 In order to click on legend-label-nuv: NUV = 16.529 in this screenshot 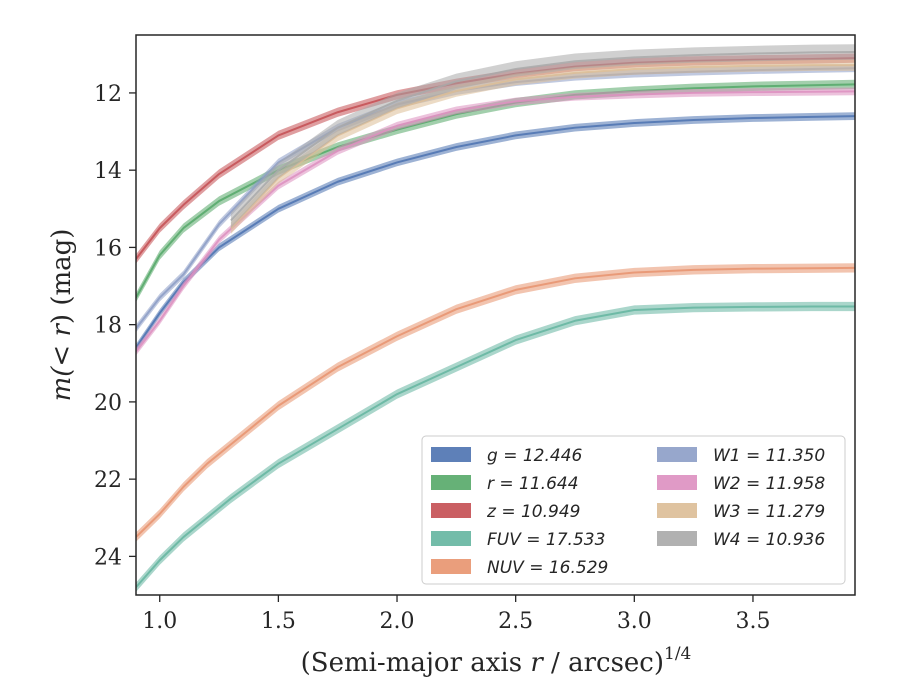, I will do `click(547, 568)`.